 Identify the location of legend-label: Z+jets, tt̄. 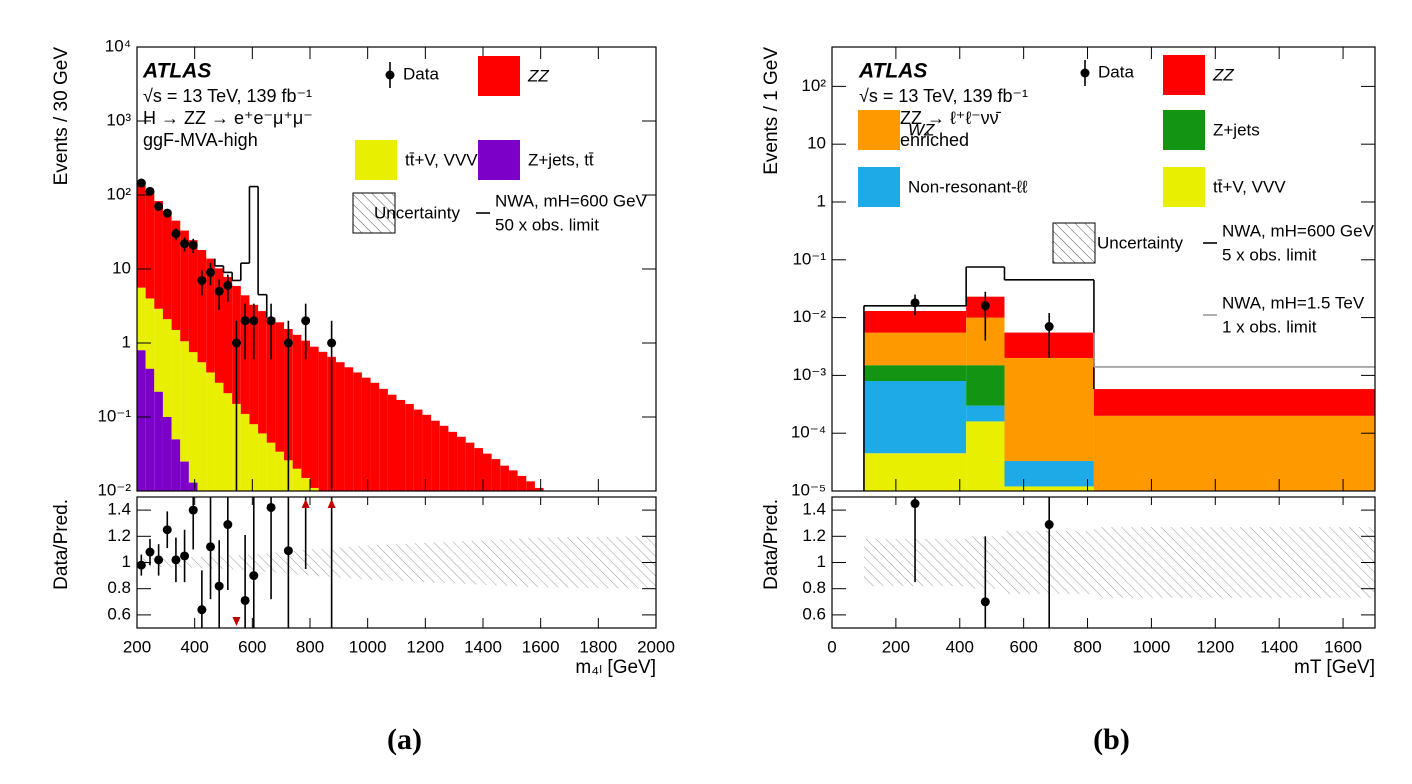
(561, 159).